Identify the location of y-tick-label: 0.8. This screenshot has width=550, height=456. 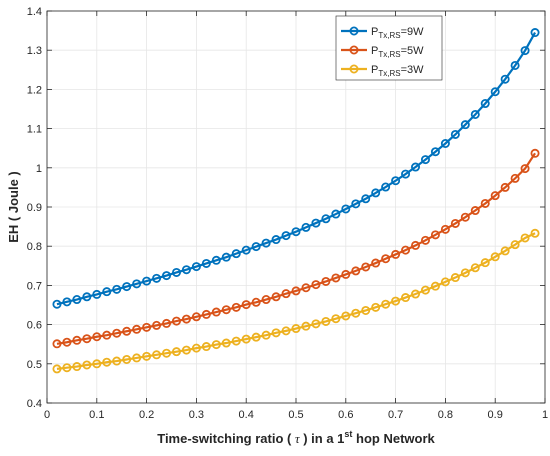
(34, 247).